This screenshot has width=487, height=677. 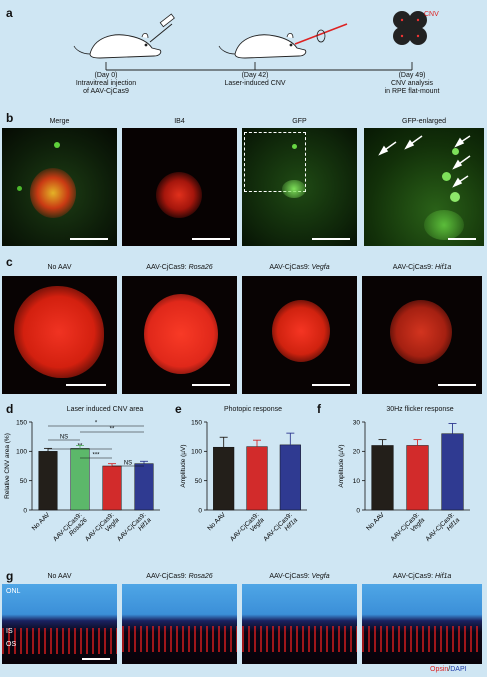 I want to click on cnv-label: CNV, so click(x=431, y=14).